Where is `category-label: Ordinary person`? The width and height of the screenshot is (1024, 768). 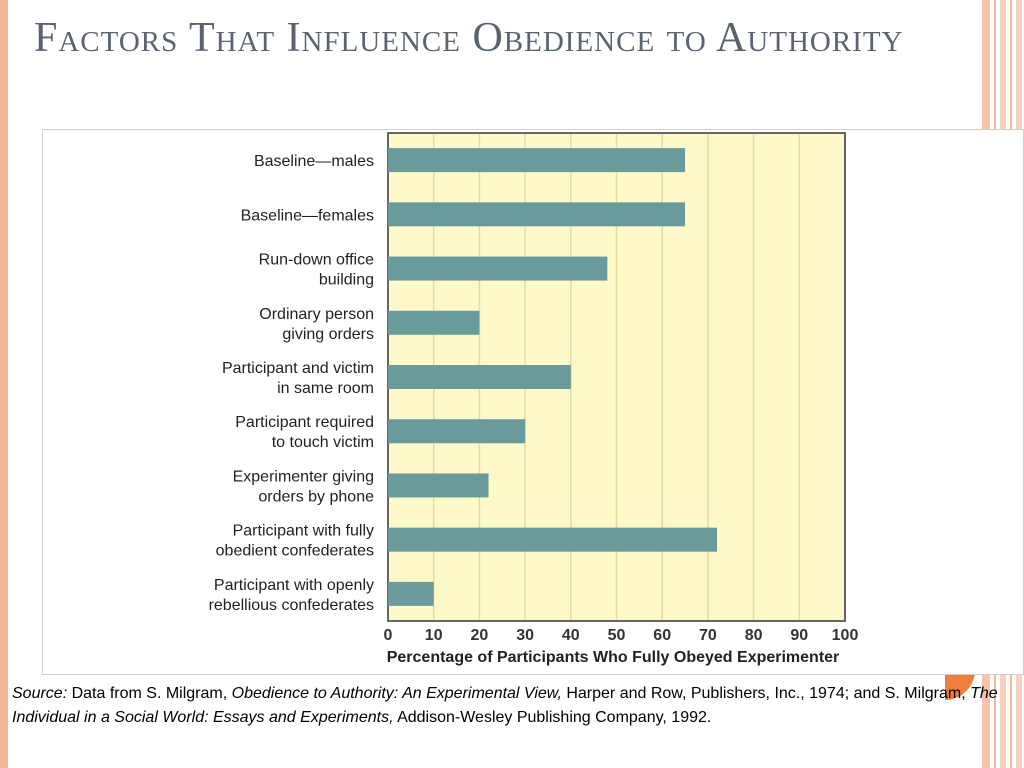 category-label: Ordinary person is located at coordinates (316, 314).